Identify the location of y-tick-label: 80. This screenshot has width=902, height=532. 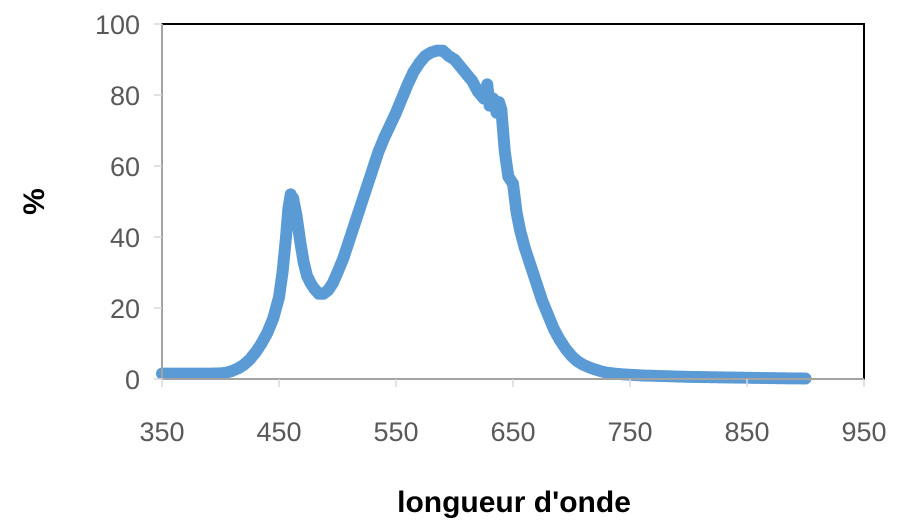
(125, 96).